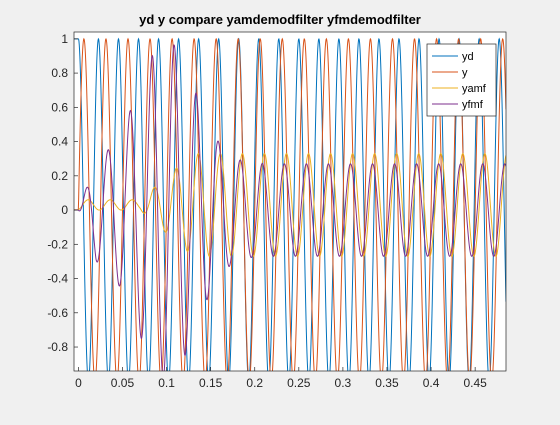 This screenshot has height=425, width=560. I want to click on y-tick-label: -0.2, so click(57, 244).